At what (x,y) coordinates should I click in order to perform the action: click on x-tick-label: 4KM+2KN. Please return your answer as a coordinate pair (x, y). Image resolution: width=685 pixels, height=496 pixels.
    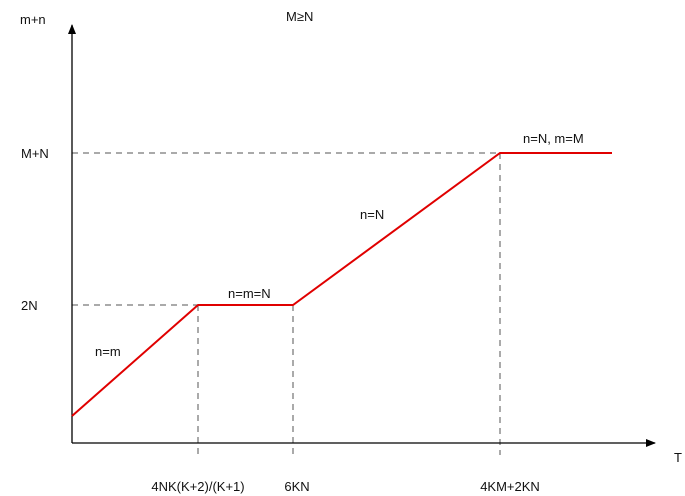
    Looking at the image, I should click on (510, 486).